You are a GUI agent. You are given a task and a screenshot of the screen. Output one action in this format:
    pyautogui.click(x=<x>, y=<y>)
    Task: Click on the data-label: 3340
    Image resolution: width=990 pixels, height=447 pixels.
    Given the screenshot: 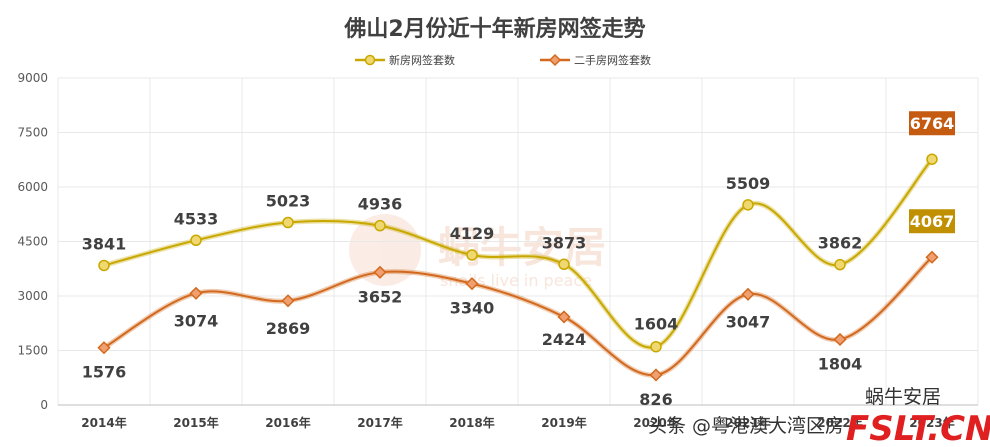 What is the action you would take?
    pyautogui.click(x=472, y=308)
    